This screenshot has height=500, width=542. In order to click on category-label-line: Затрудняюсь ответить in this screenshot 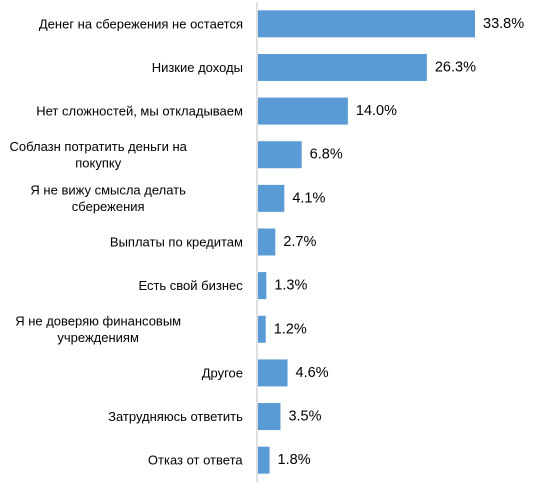, I will do `click(175, 416)`.